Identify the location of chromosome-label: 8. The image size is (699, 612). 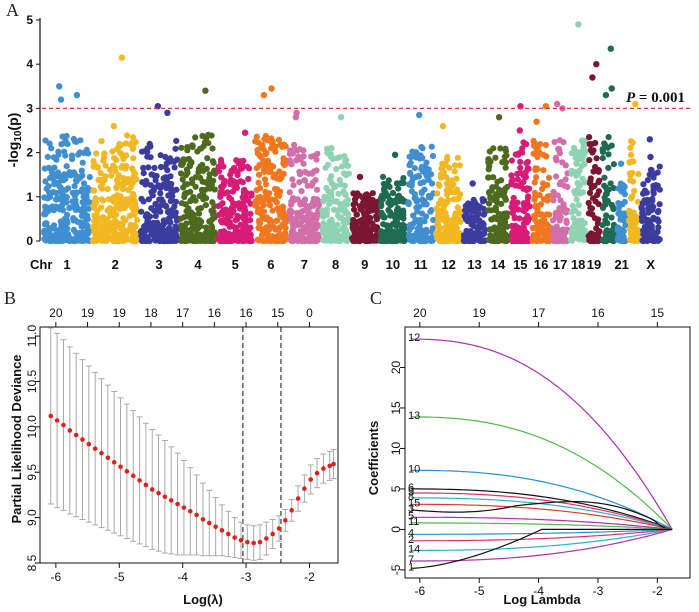
(335, 264).